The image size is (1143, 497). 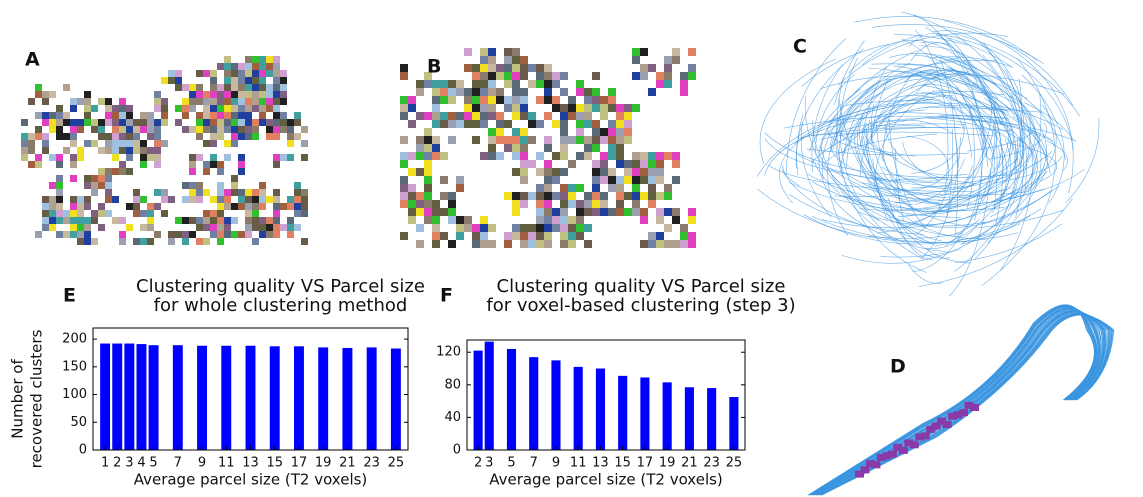 I want to click on x-tick-label: 3, so click(x=129, y=463).